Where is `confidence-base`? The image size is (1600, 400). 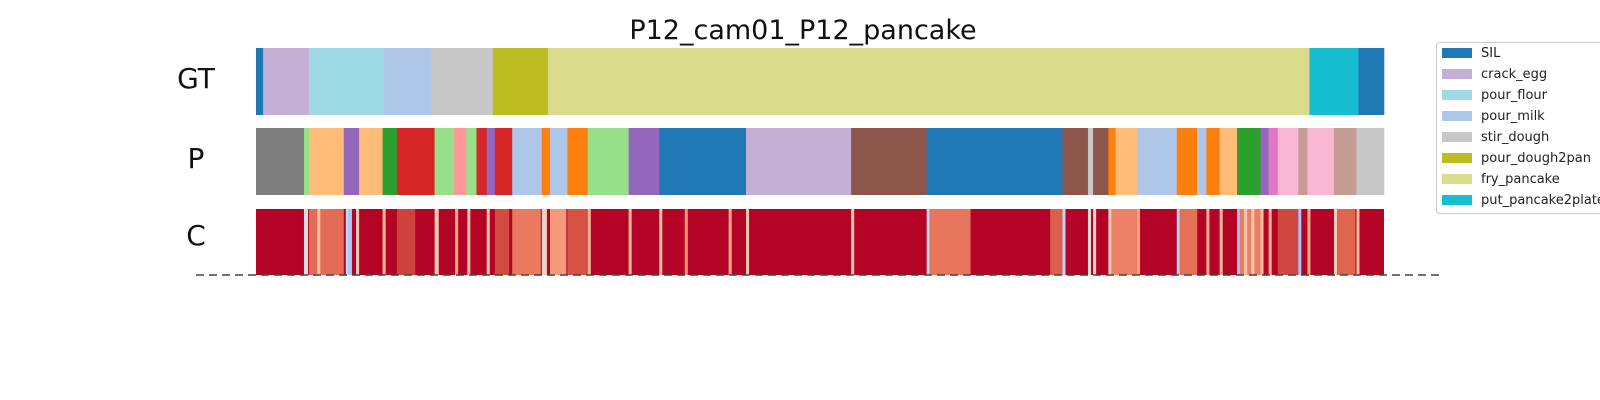 confidence-base is located at coordinates (820, 242).